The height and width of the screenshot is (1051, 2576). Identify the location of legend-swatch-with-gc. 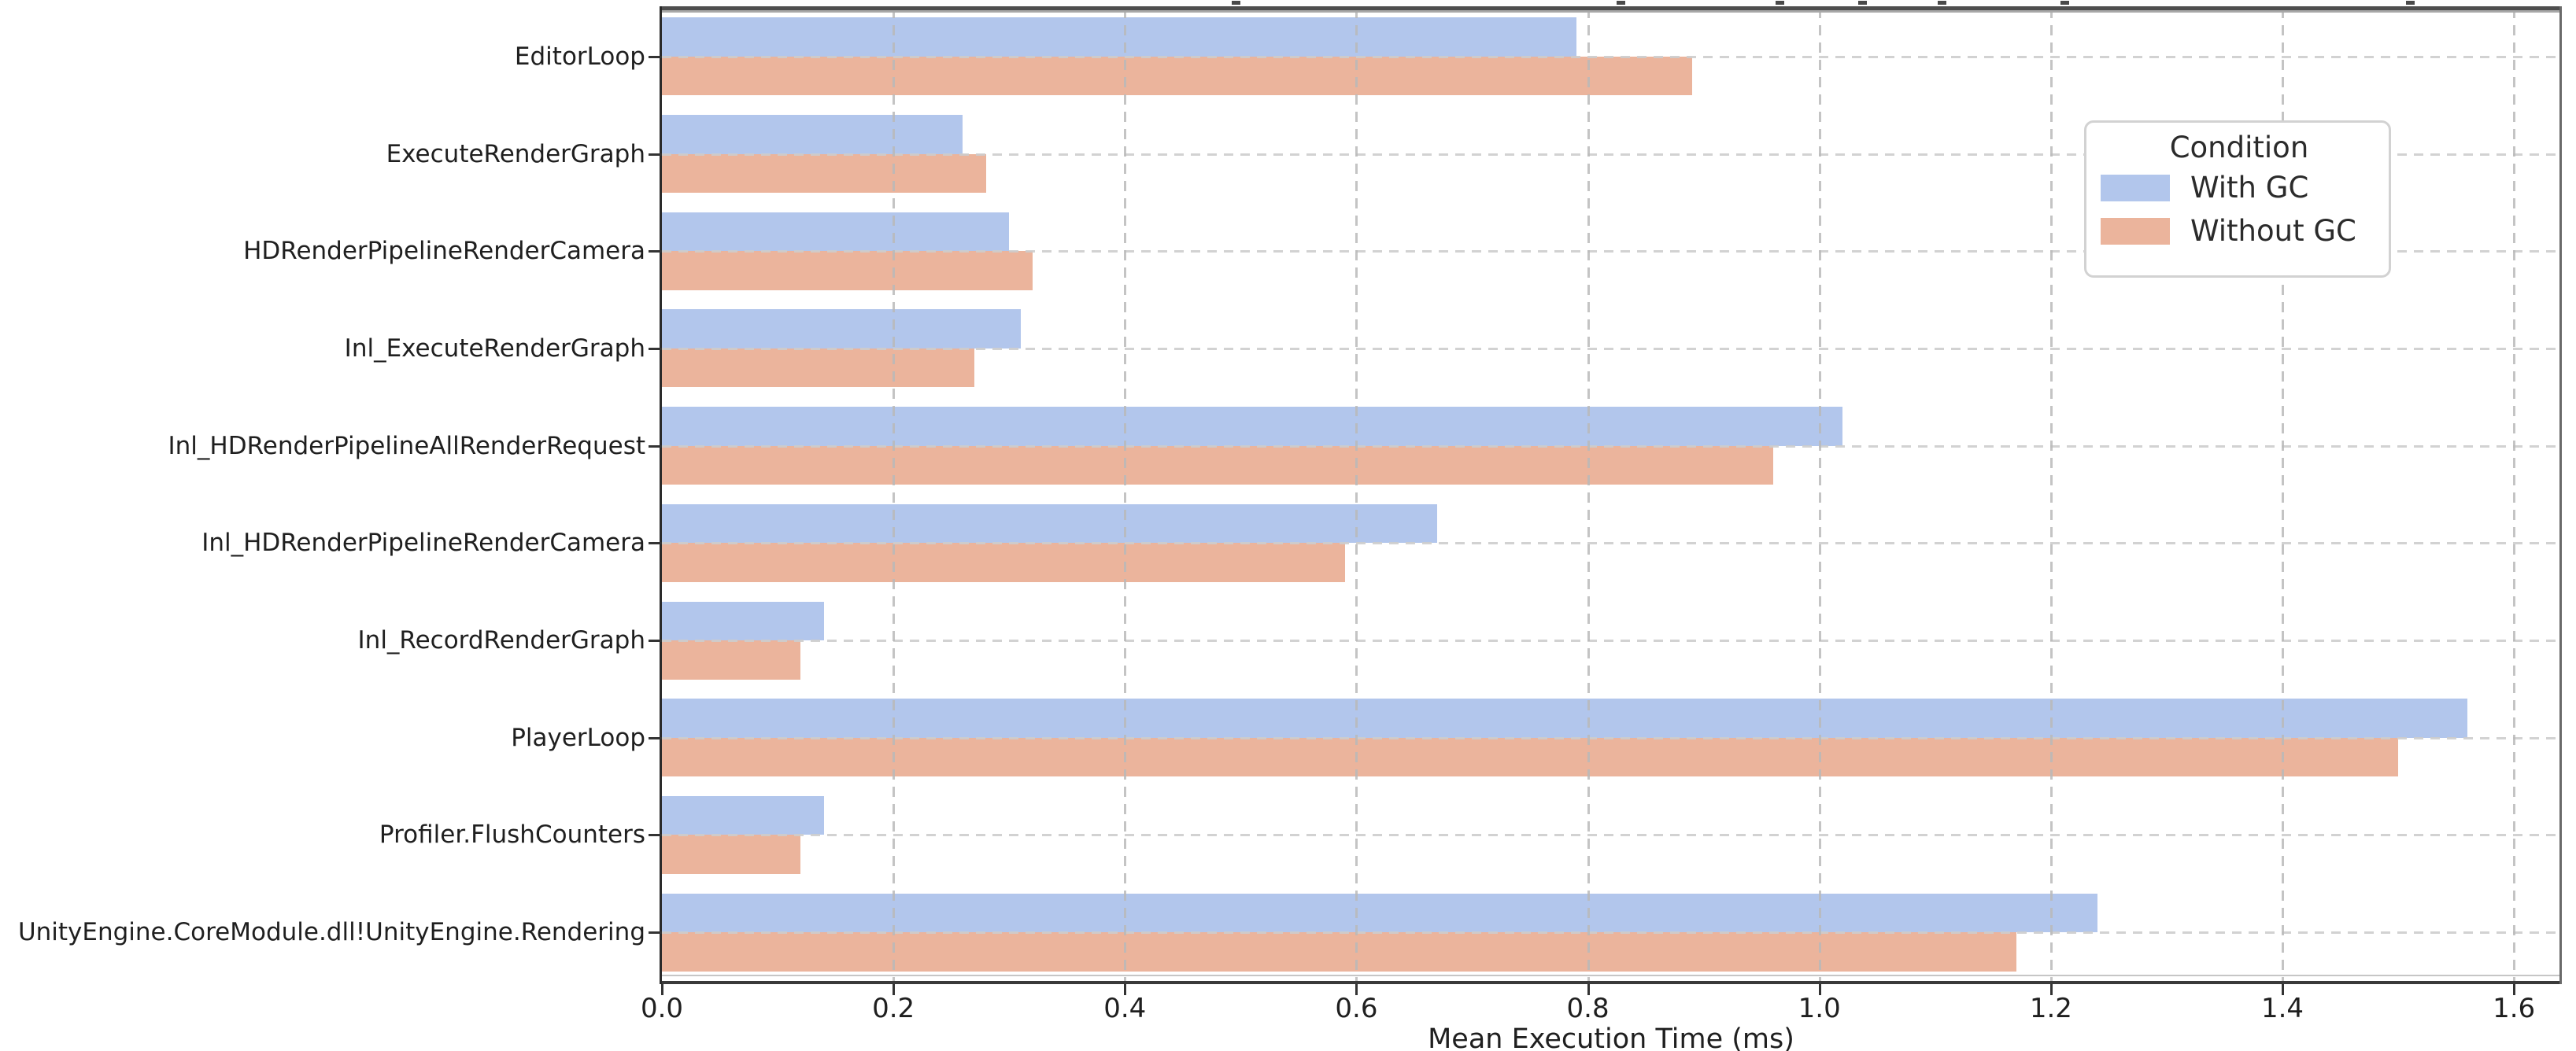
(2135, 188).